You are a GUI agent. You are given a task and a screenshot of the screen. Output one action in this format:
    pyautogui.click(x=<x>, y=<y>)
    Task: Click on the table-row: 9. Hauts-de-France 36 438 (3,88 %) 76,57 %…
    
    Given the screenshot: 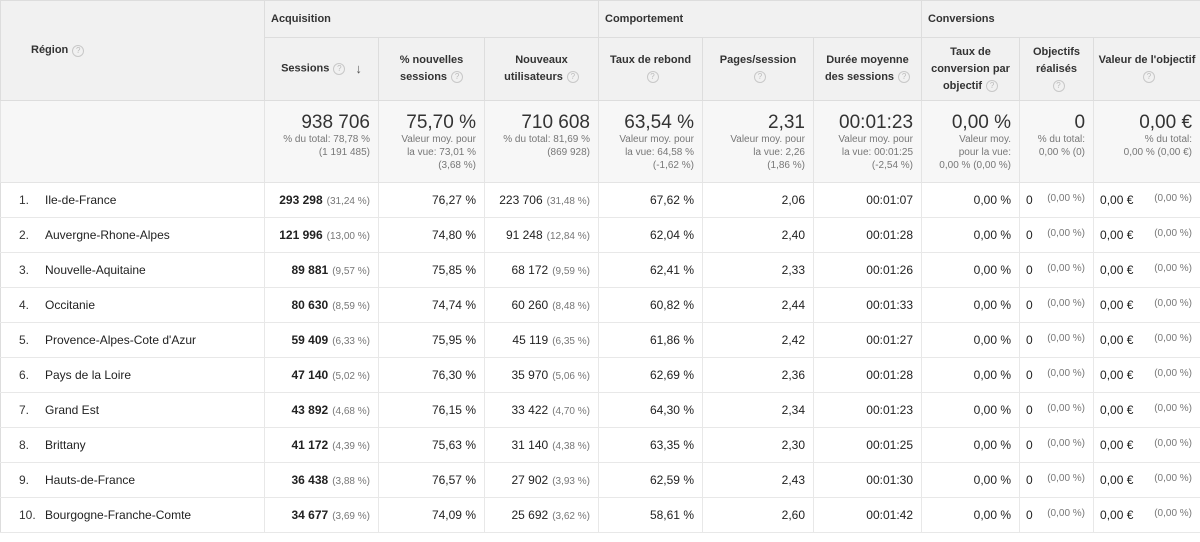 What is the action you would take?
    pyautogui.click(x=600, y=480)
    